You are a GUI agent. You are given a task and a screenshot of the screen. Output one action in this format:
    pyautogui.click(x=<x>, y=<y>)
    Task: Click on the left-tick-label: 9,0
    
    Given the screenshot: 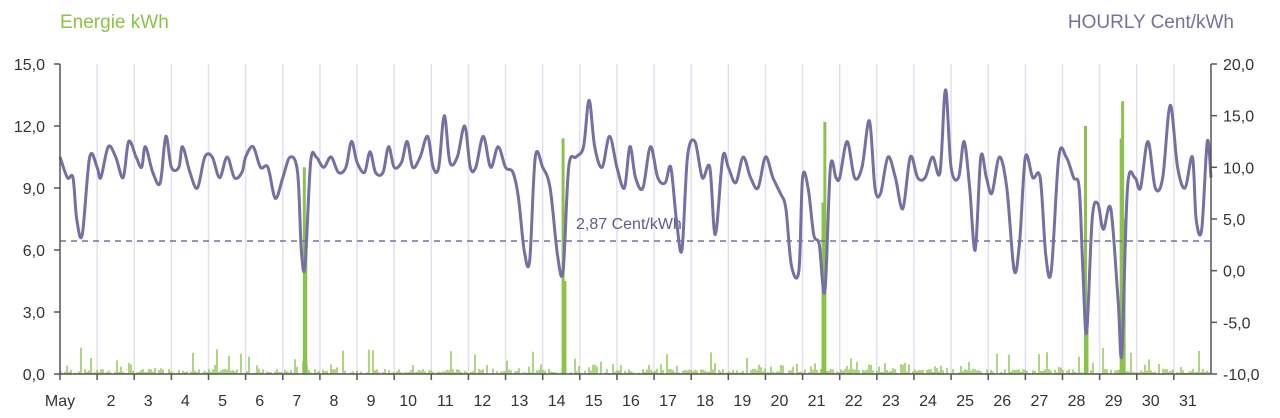 What is the action you would take?
    pyautogui.click(x=34, y=189)
    